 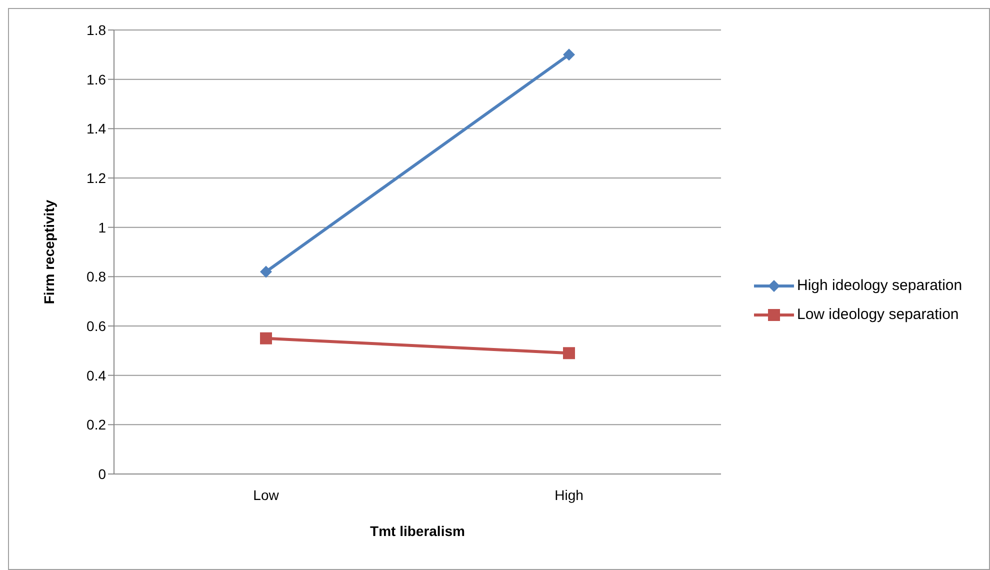 What do you see at coordinates (878, 314) in the screenshot?
I see `legend-label: Low ideology separation` at bounding box center [878, 314].